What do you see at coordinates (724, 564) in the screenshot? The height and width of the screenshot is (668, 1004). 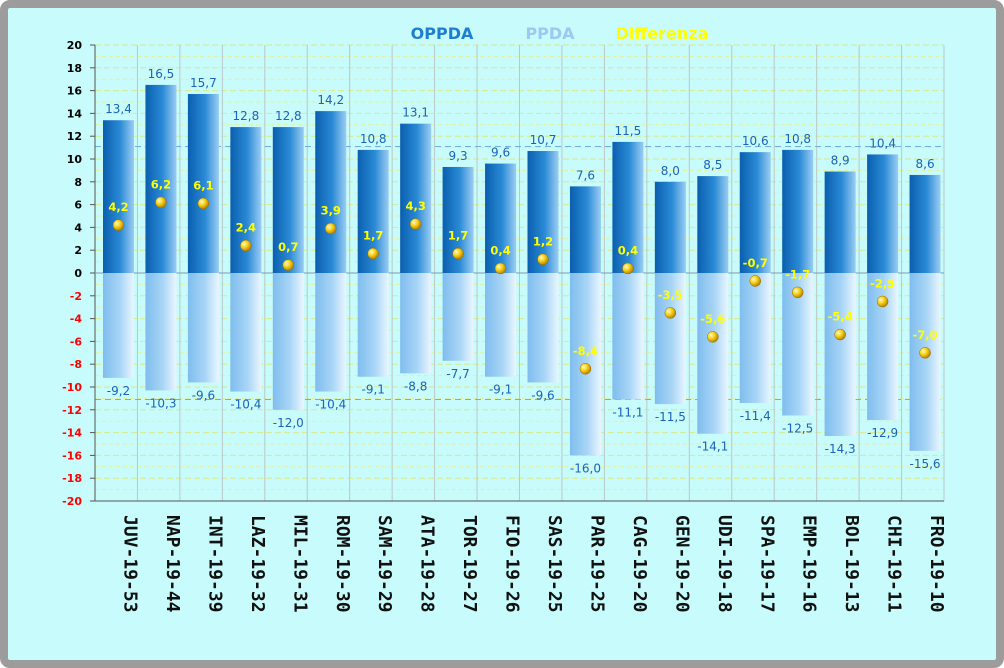 I see `category-label: UDI-19-18` at bounding box center [724, 564].